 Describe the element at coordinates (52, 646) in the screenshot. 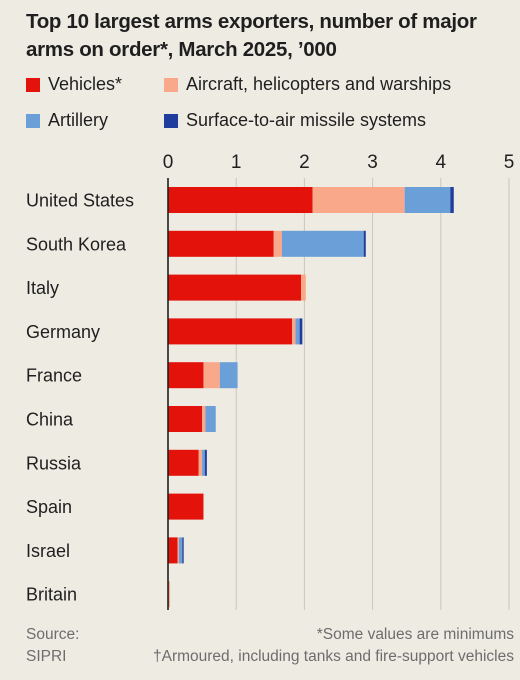

I see `source-note: Source: SIPRI` at that location.